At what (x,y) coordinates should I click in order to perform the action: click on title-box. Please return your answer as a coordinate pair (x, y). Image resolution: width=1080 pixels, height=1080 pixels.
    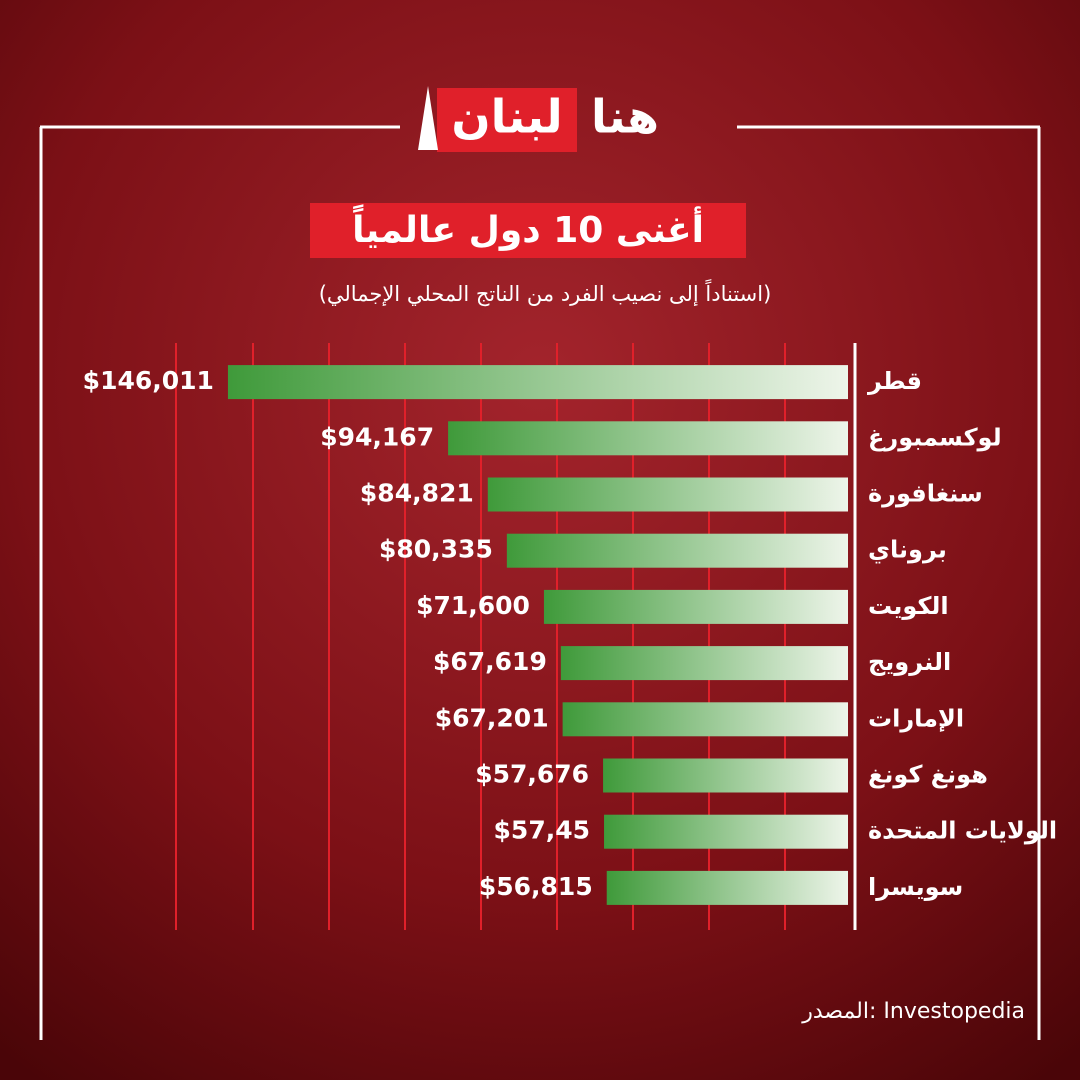
    Looking at the image, I should click on (528, 230).